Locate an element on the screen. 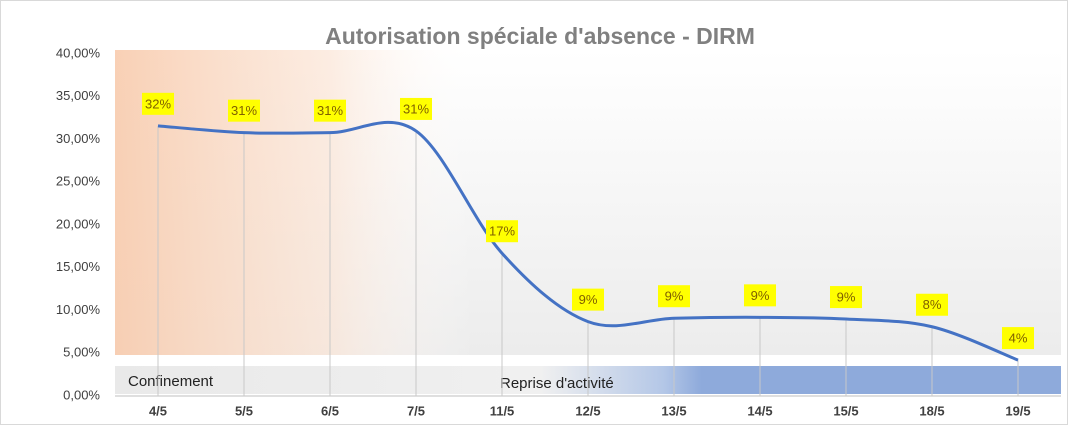  data-label: 32% is located at coordinates (158, 103).